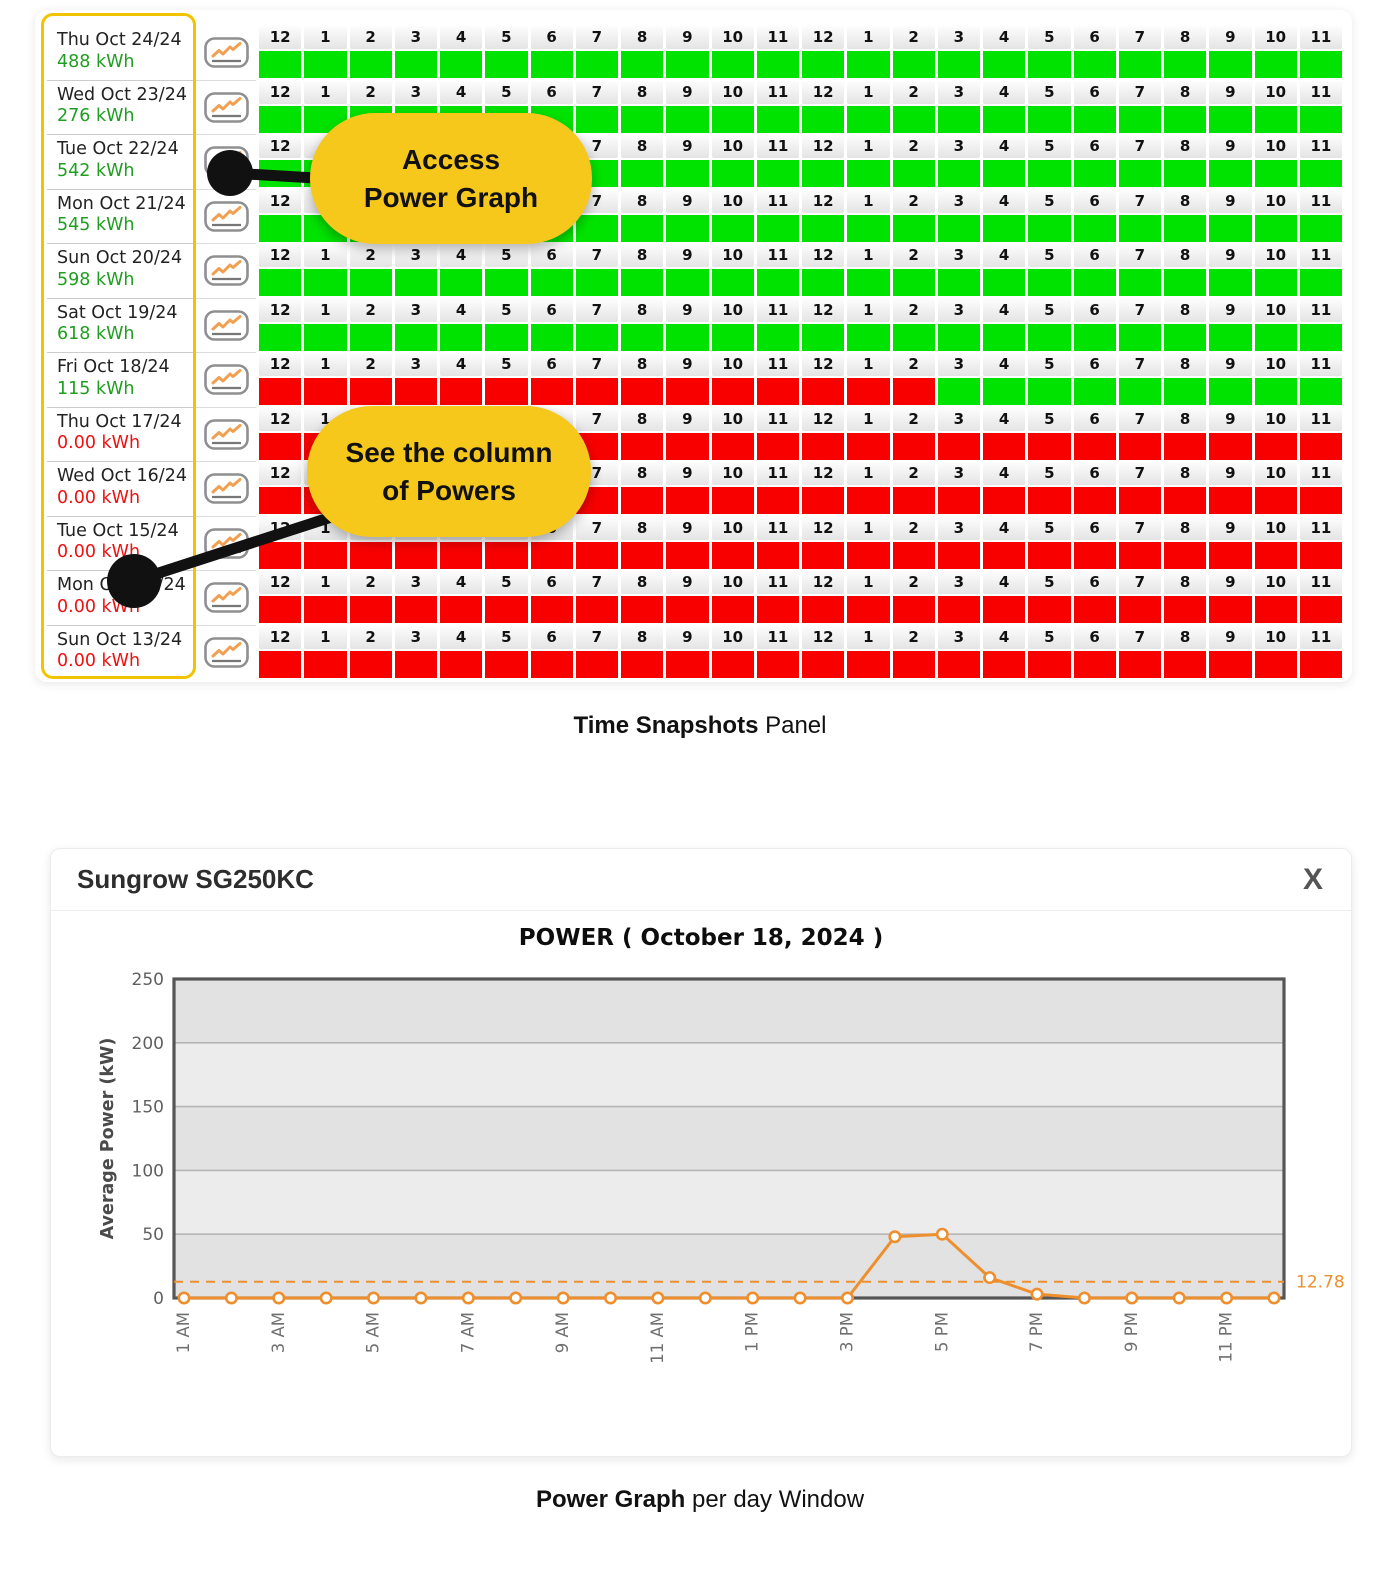 The height and width of the screenshot is (1576, 1400). I want to click on x-tick-label: 7 PM, so click(1036, 1332).